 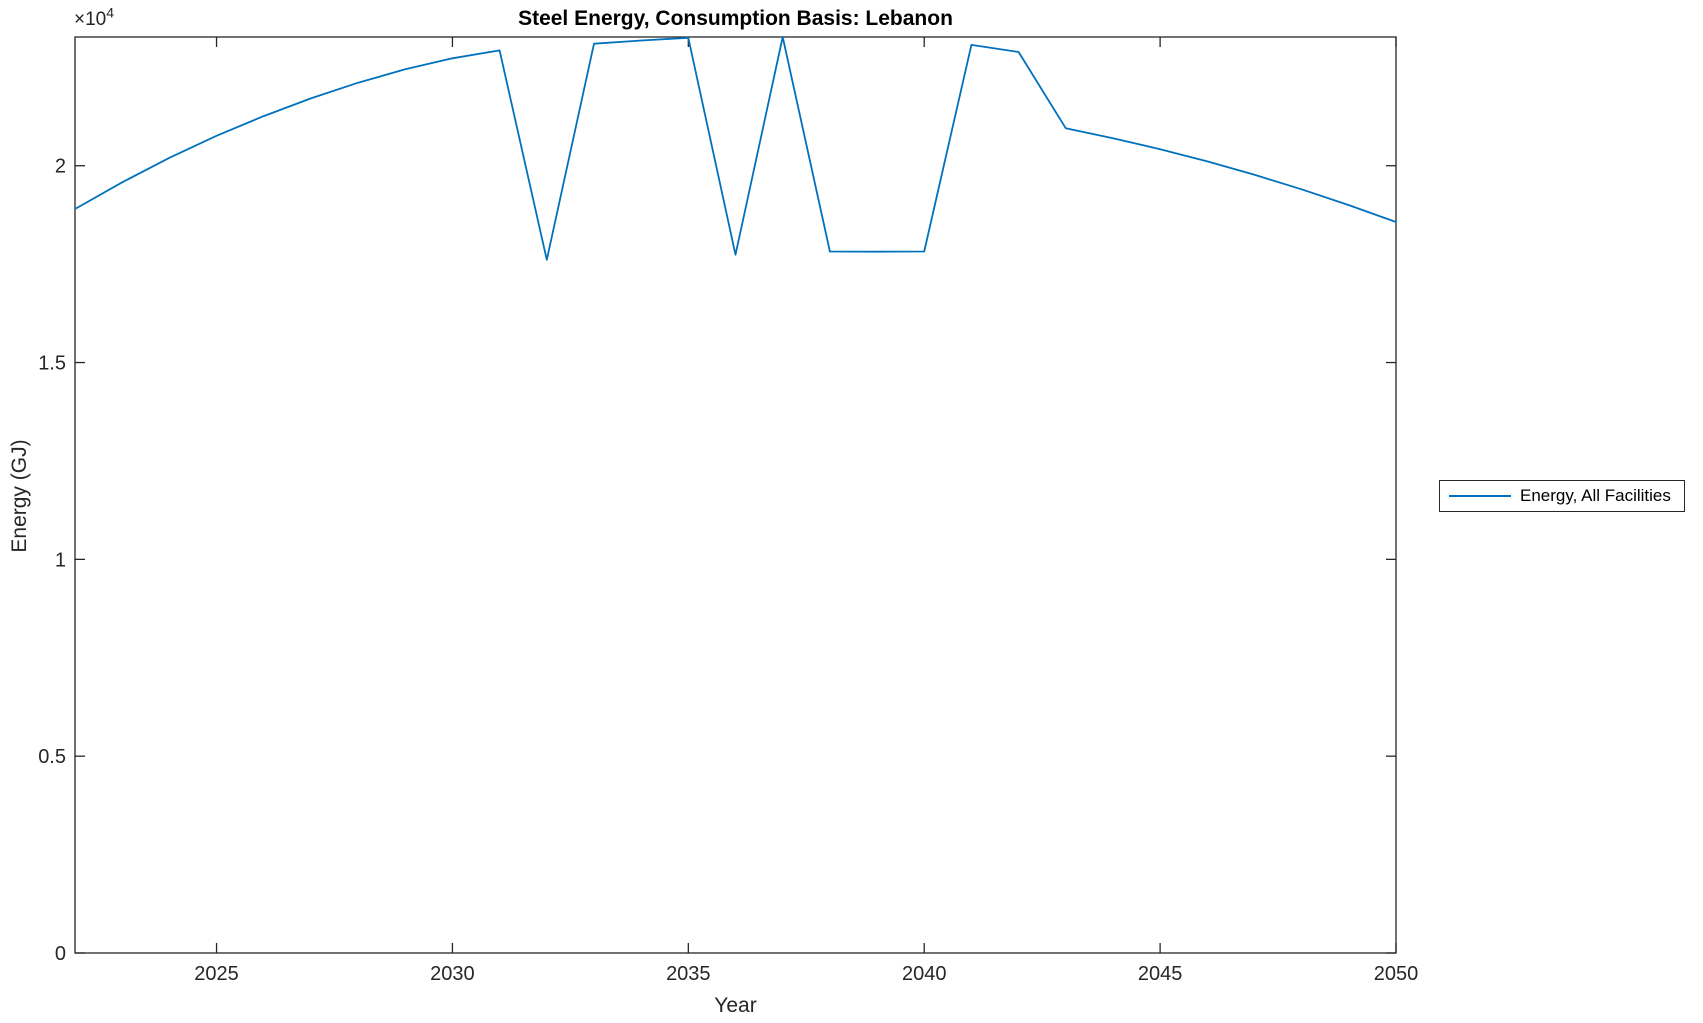 What do you see at coordinates (735, 18) in the screenshot?
I see `chart-title: Steel Energy, Consumption Basis: Lebanon` at bounding box center [735, 18].